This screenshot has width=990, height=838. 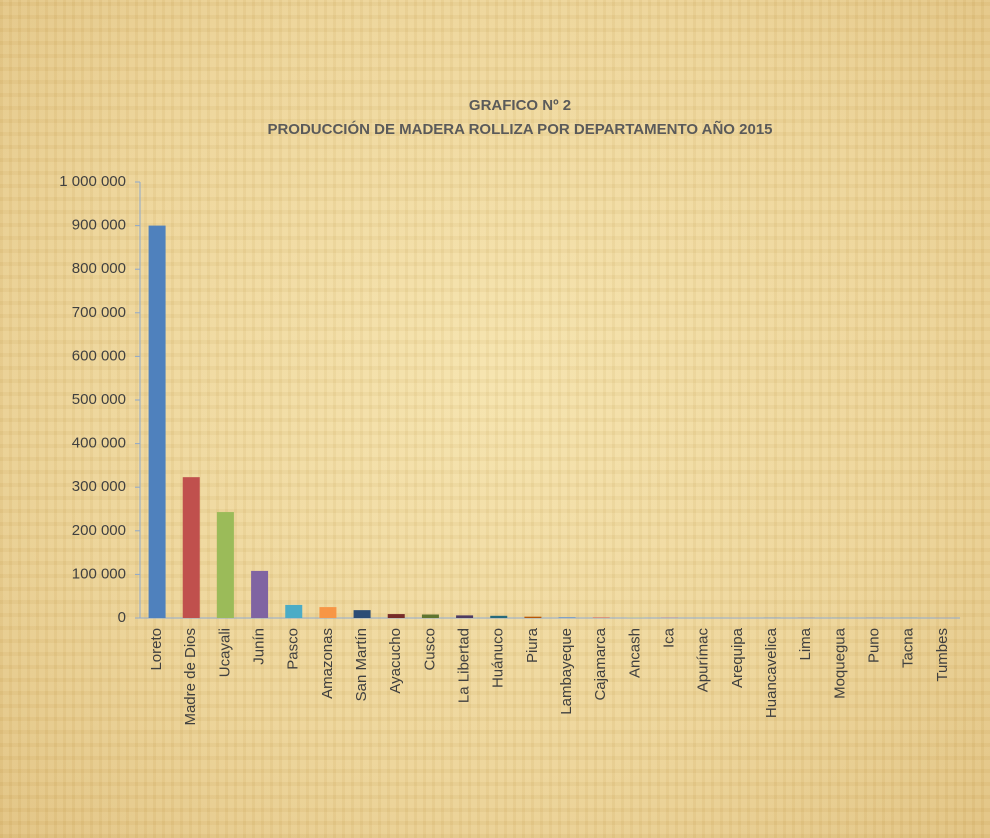 What do you see at coordinates (737, 657) in the screenshot?
I see `x-tick-label: Arequipa` at bounding box center [737, 657].